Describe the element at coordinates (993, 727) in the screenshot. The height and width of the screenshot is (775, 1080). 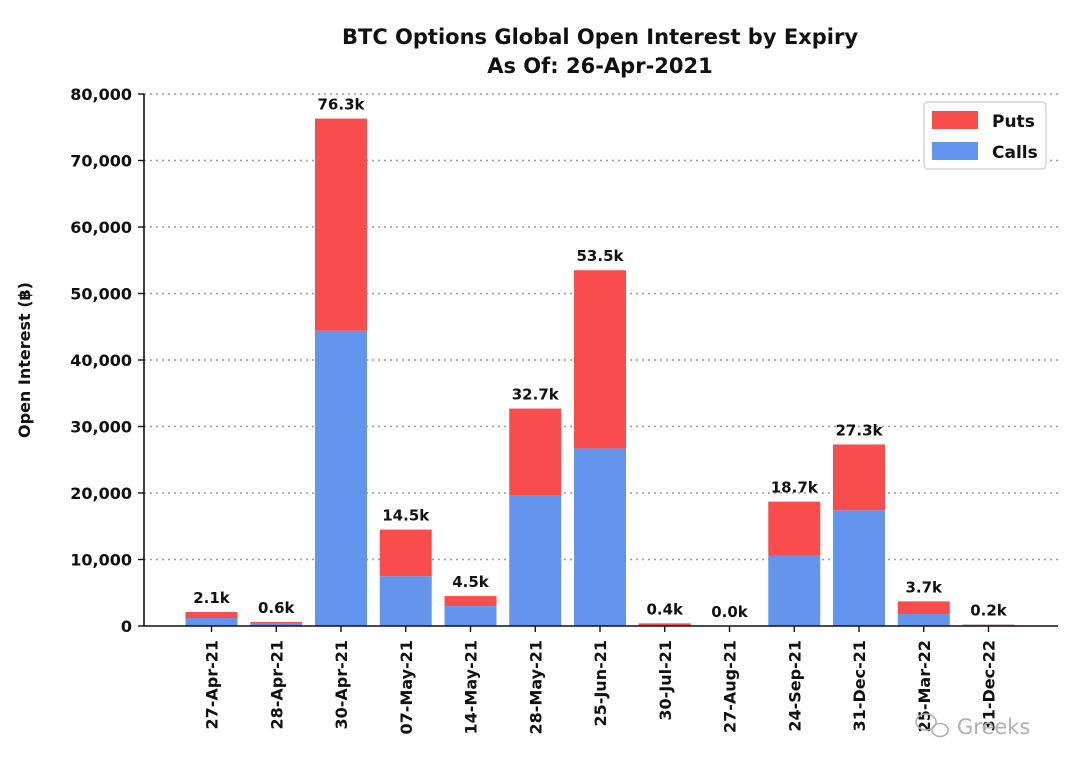
I see `watermark-text: Greeks` at that location.